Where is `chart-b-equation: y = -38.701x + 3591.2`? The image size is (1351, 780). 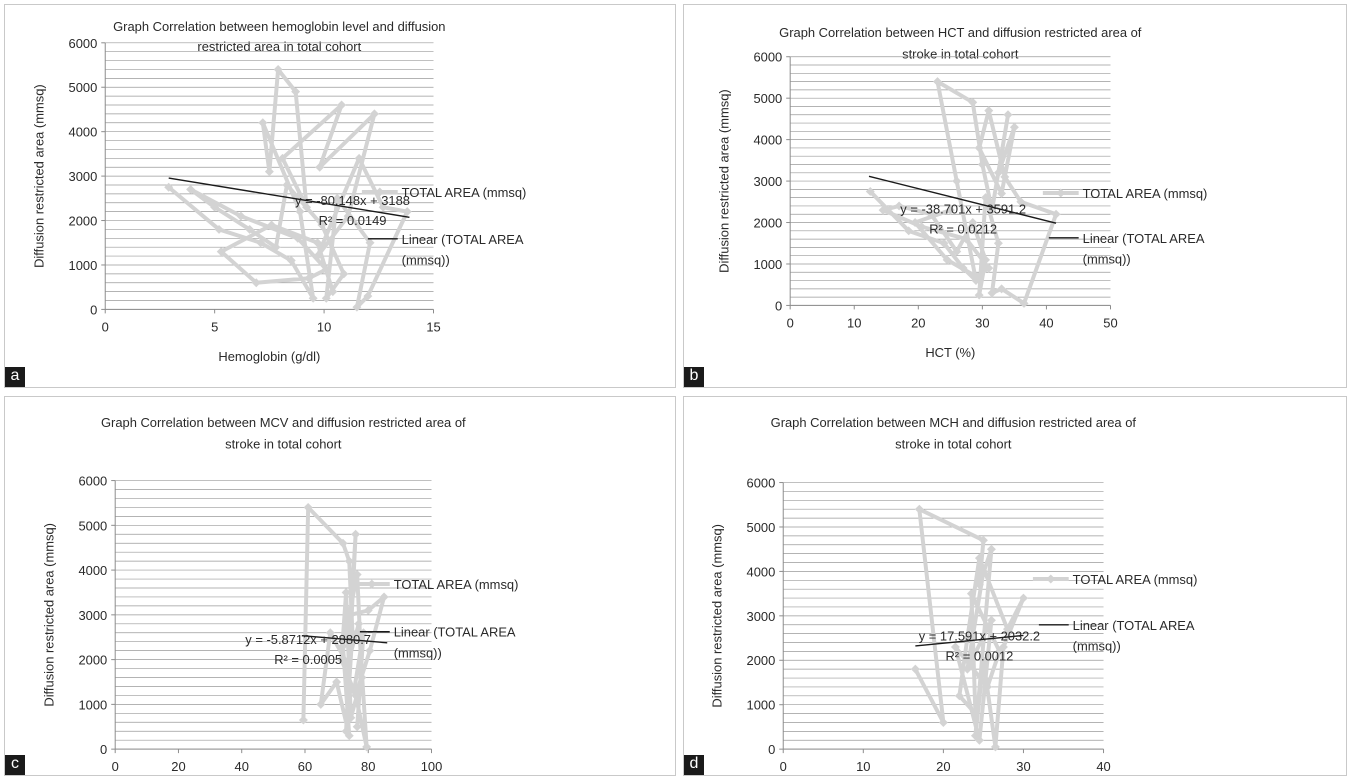 chart-b-equation: y = -38.701x + 3591.2 is located at coordinates (963, 208).